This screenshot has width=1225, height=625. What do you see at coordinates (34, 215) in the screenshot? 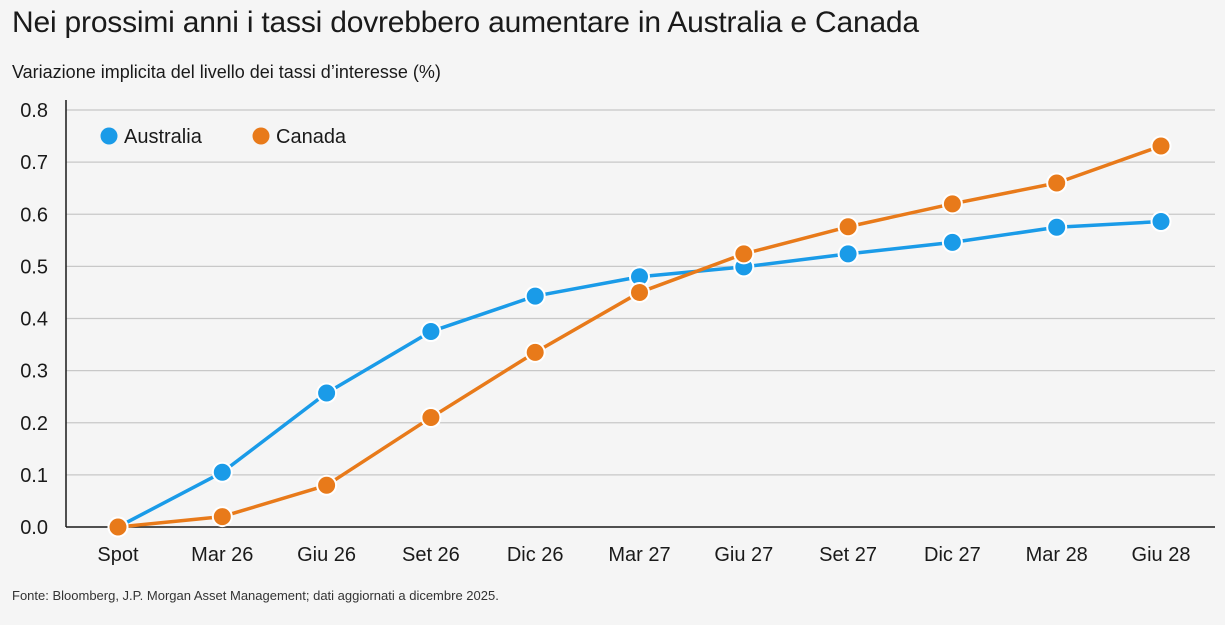
I see `y-tick-label: 0.6` at bounding box center [34, 215].